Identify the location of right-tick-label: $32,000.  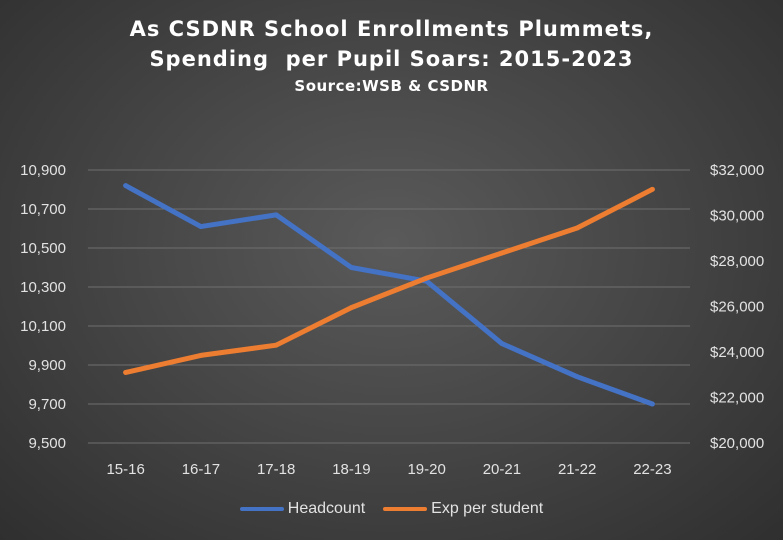
(737, 170).